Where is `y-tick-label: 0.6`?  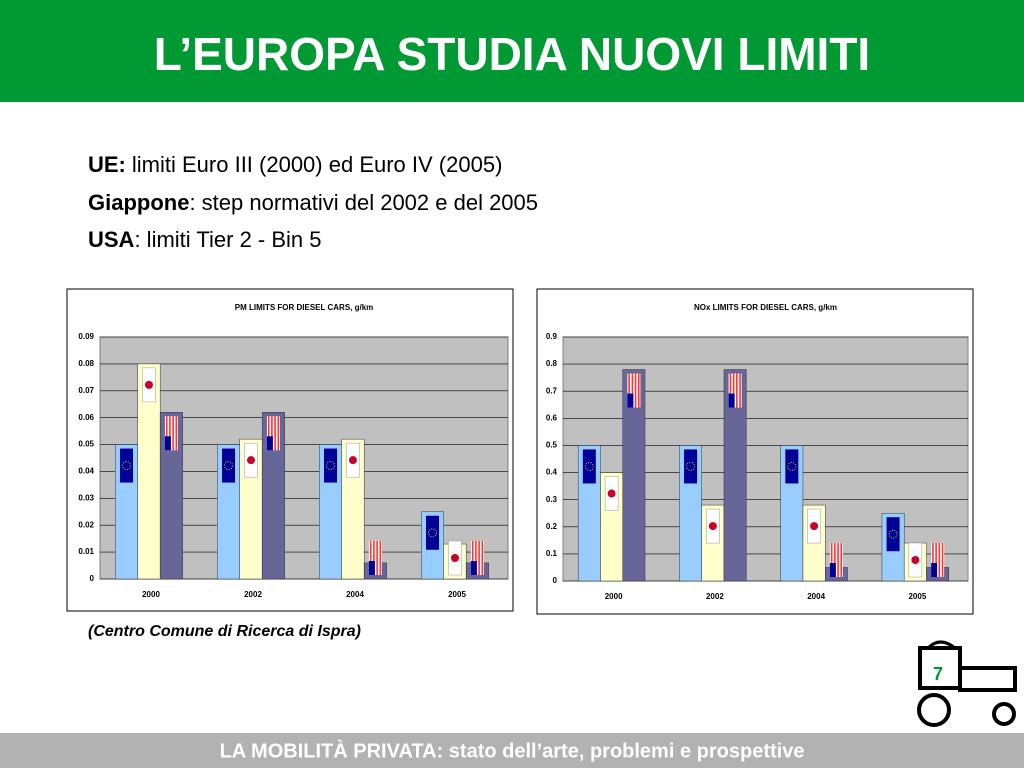
y-tick-label: 0.6 is located at coordinates (552, 417).